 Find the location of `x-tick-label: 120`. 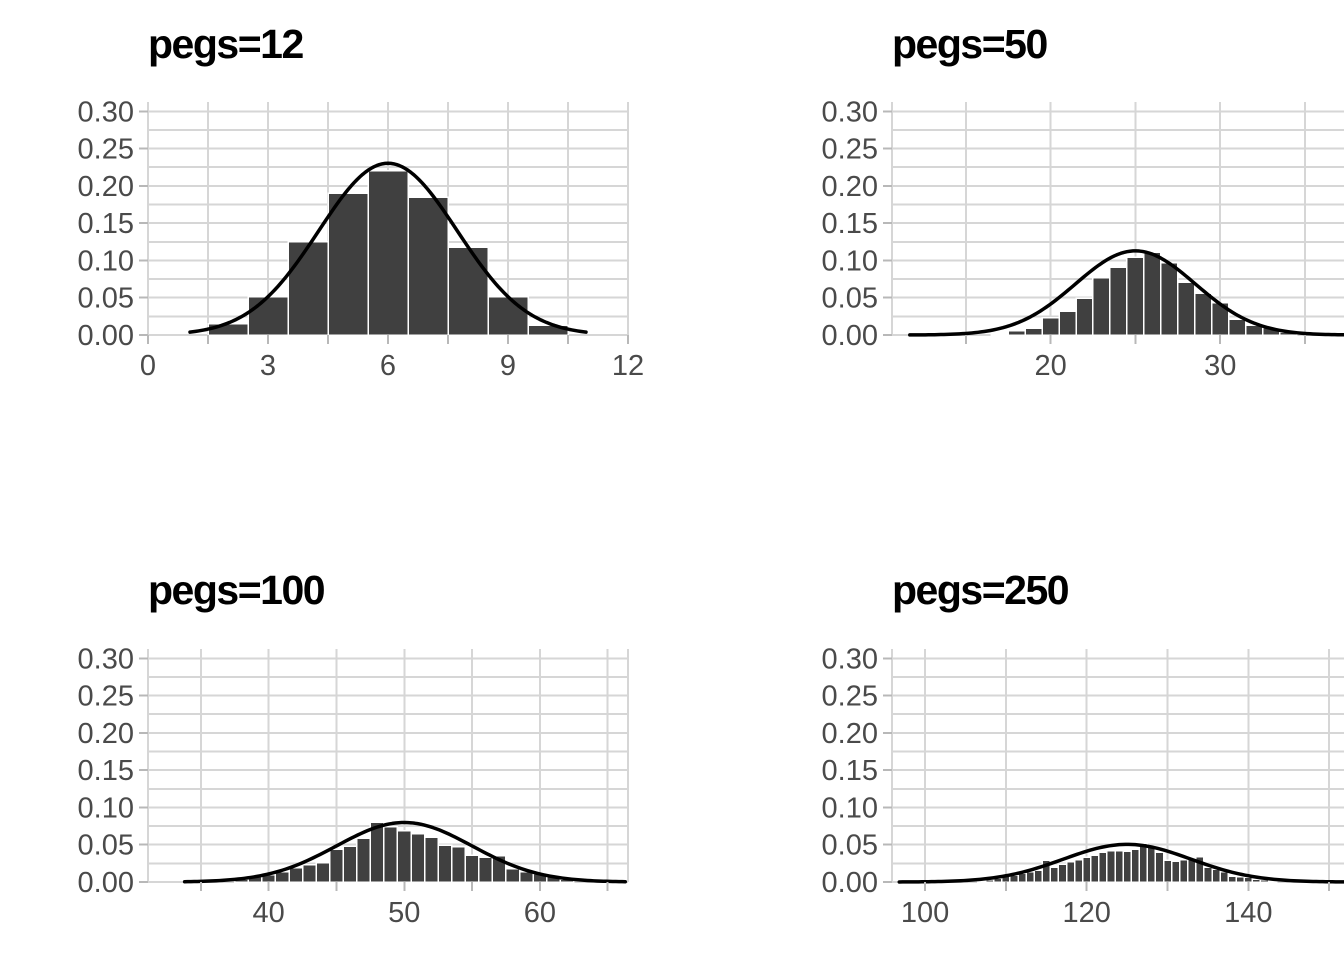

x-tick-label: 120 is located at coordinates (1087, 913).